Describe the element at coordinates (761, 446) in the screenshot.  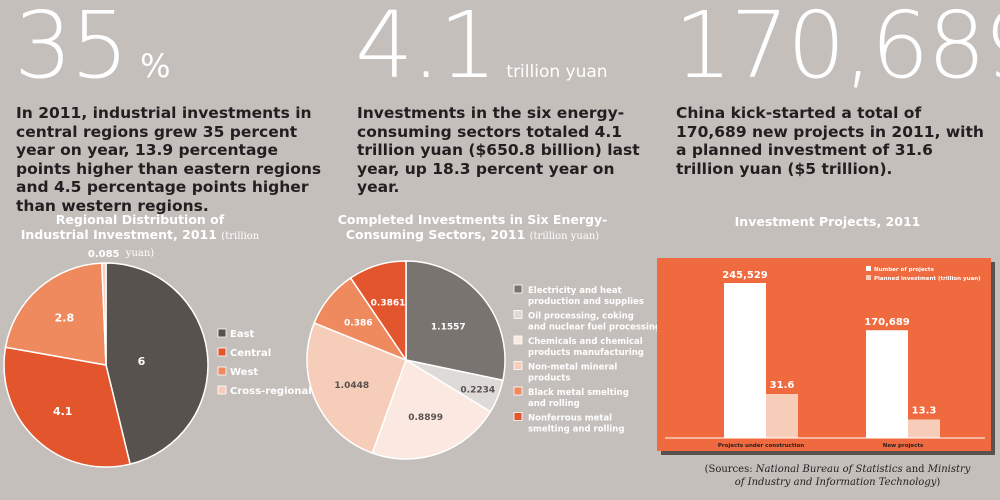
I see `bar-category-label-0: Projects under construction` at that location.